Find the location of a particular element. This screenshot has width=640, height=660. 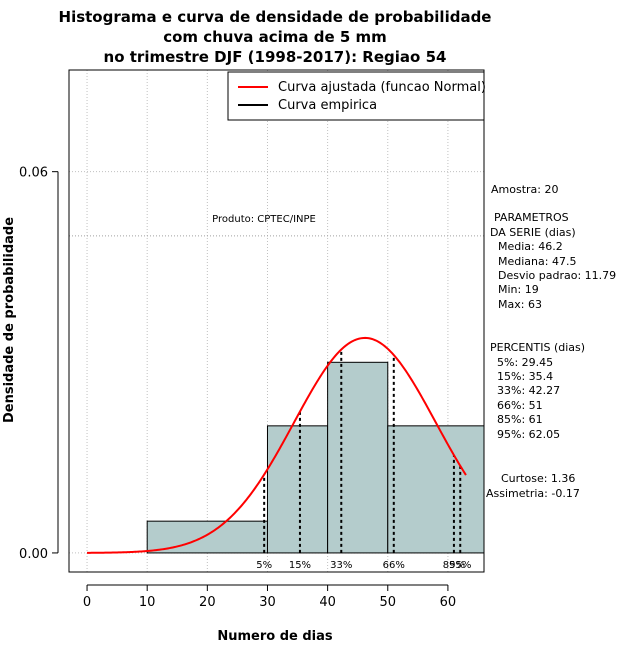

x-tick-label: 0 is located at coordinates (87, 602).